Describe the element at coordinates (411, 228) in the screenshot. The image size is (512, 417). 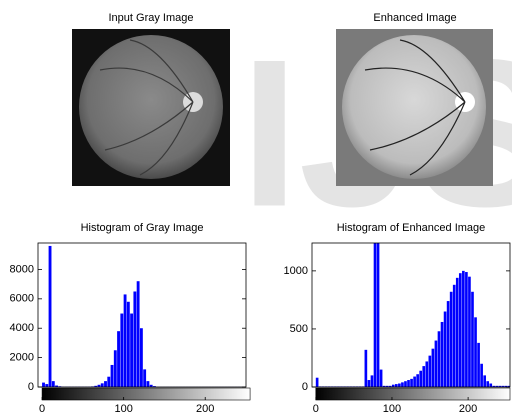
I see `chart-title: Histogram of Enhanced Image` at that location.